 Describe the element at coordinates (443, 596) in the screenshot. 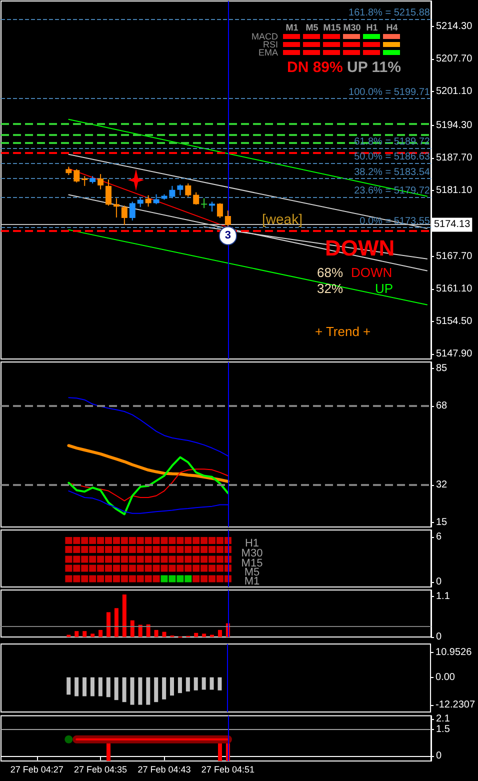

I see `y-tick-label: 1.1` at that location.